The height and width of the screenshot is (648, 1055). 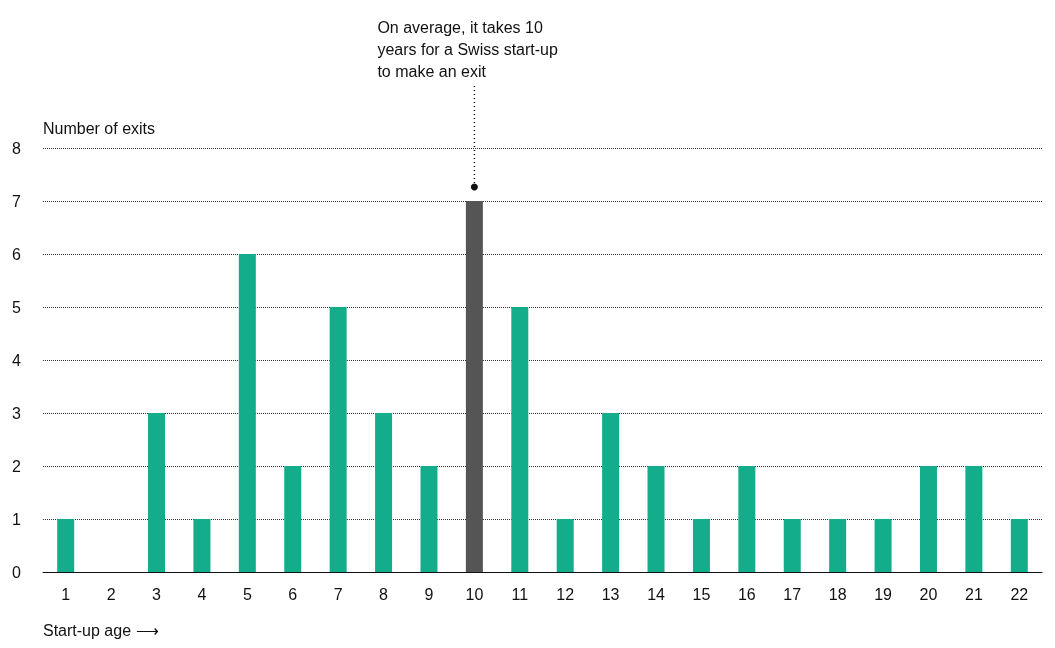 What do you see at coordinates (17, 519) in the screenshot?
I see `y-tick-label: 1` at bounding box center [17, 519].